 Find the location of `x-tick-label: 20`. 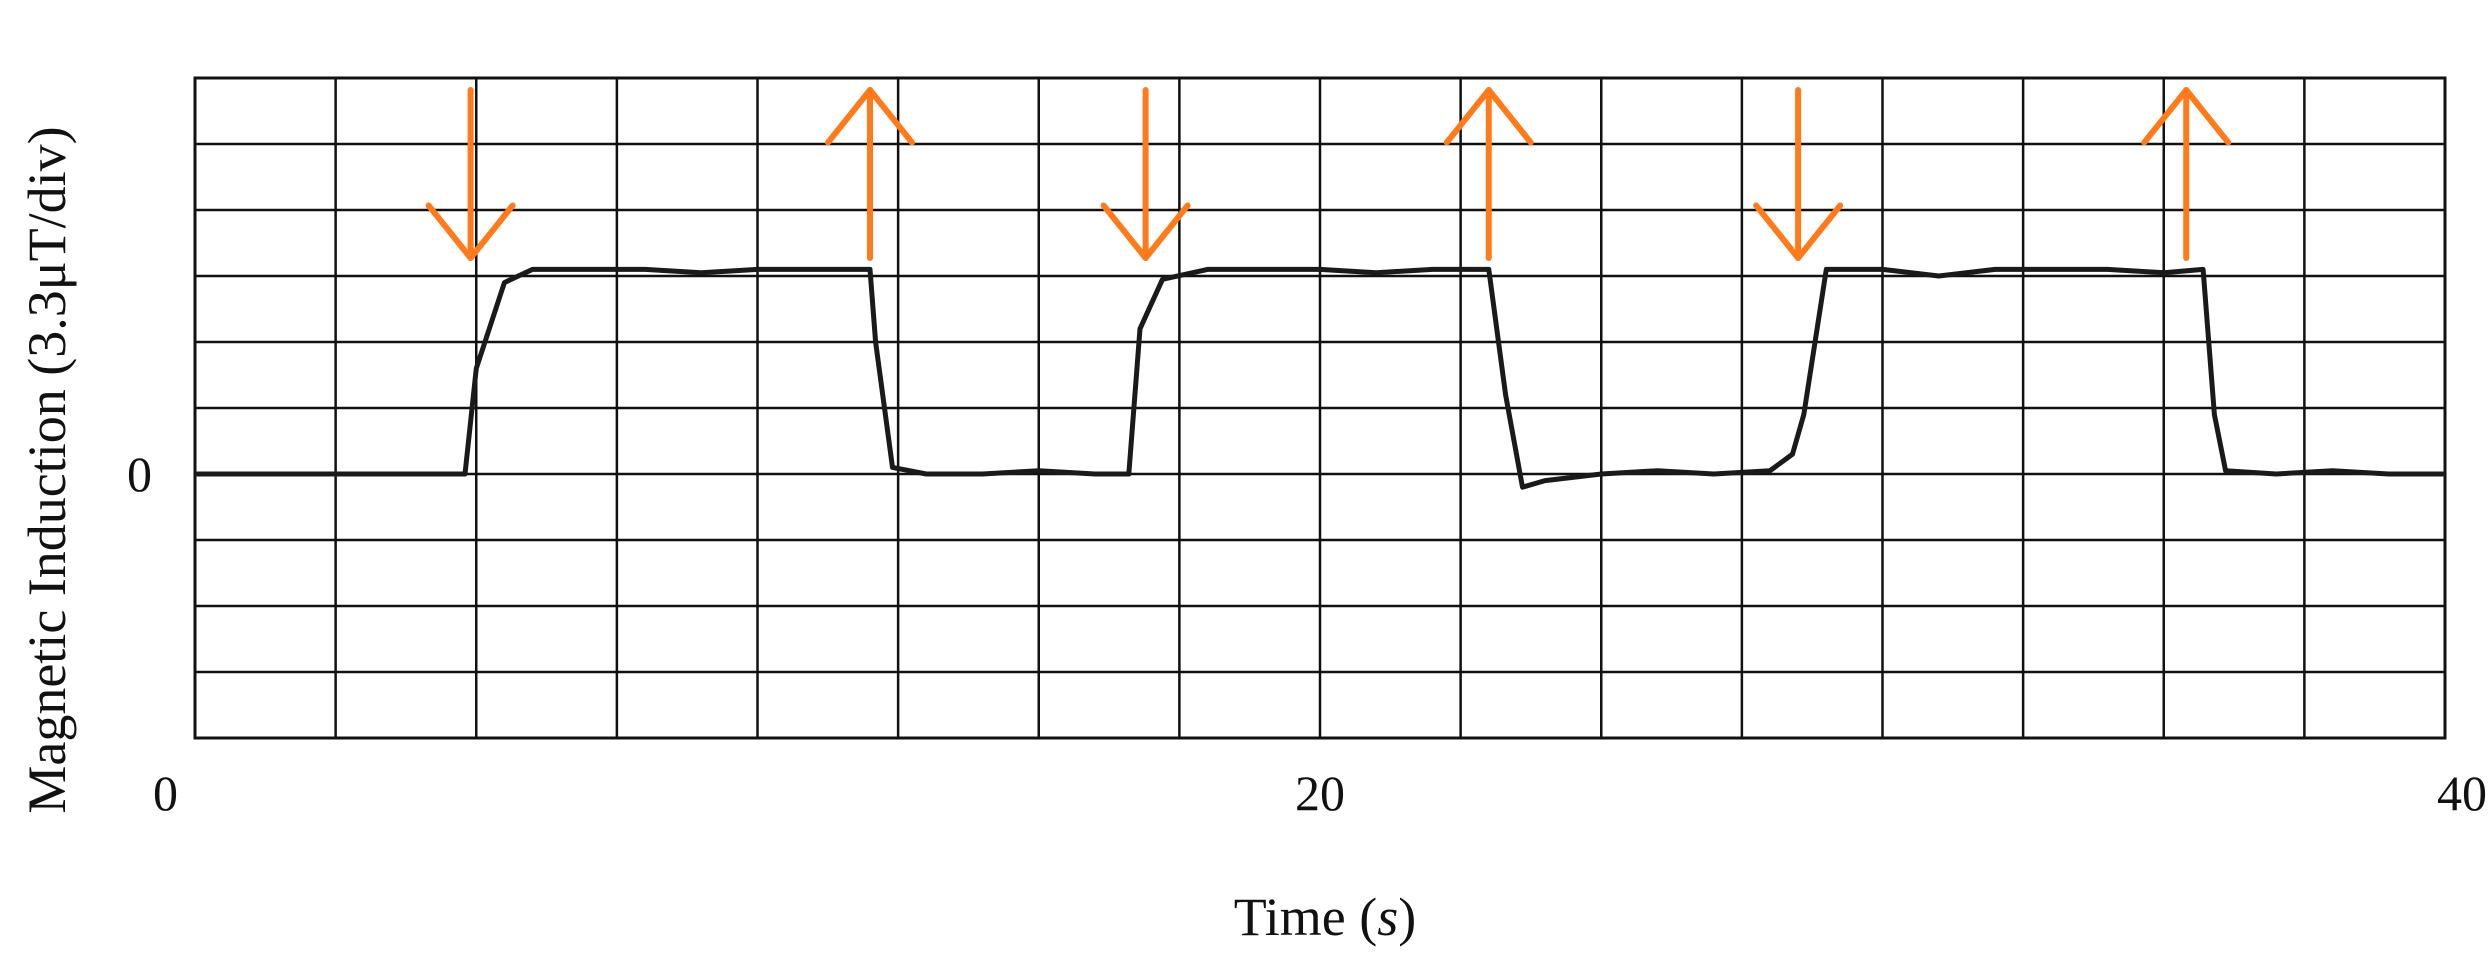

x-tick-label: 20 is located at coordinates (1320, 793).